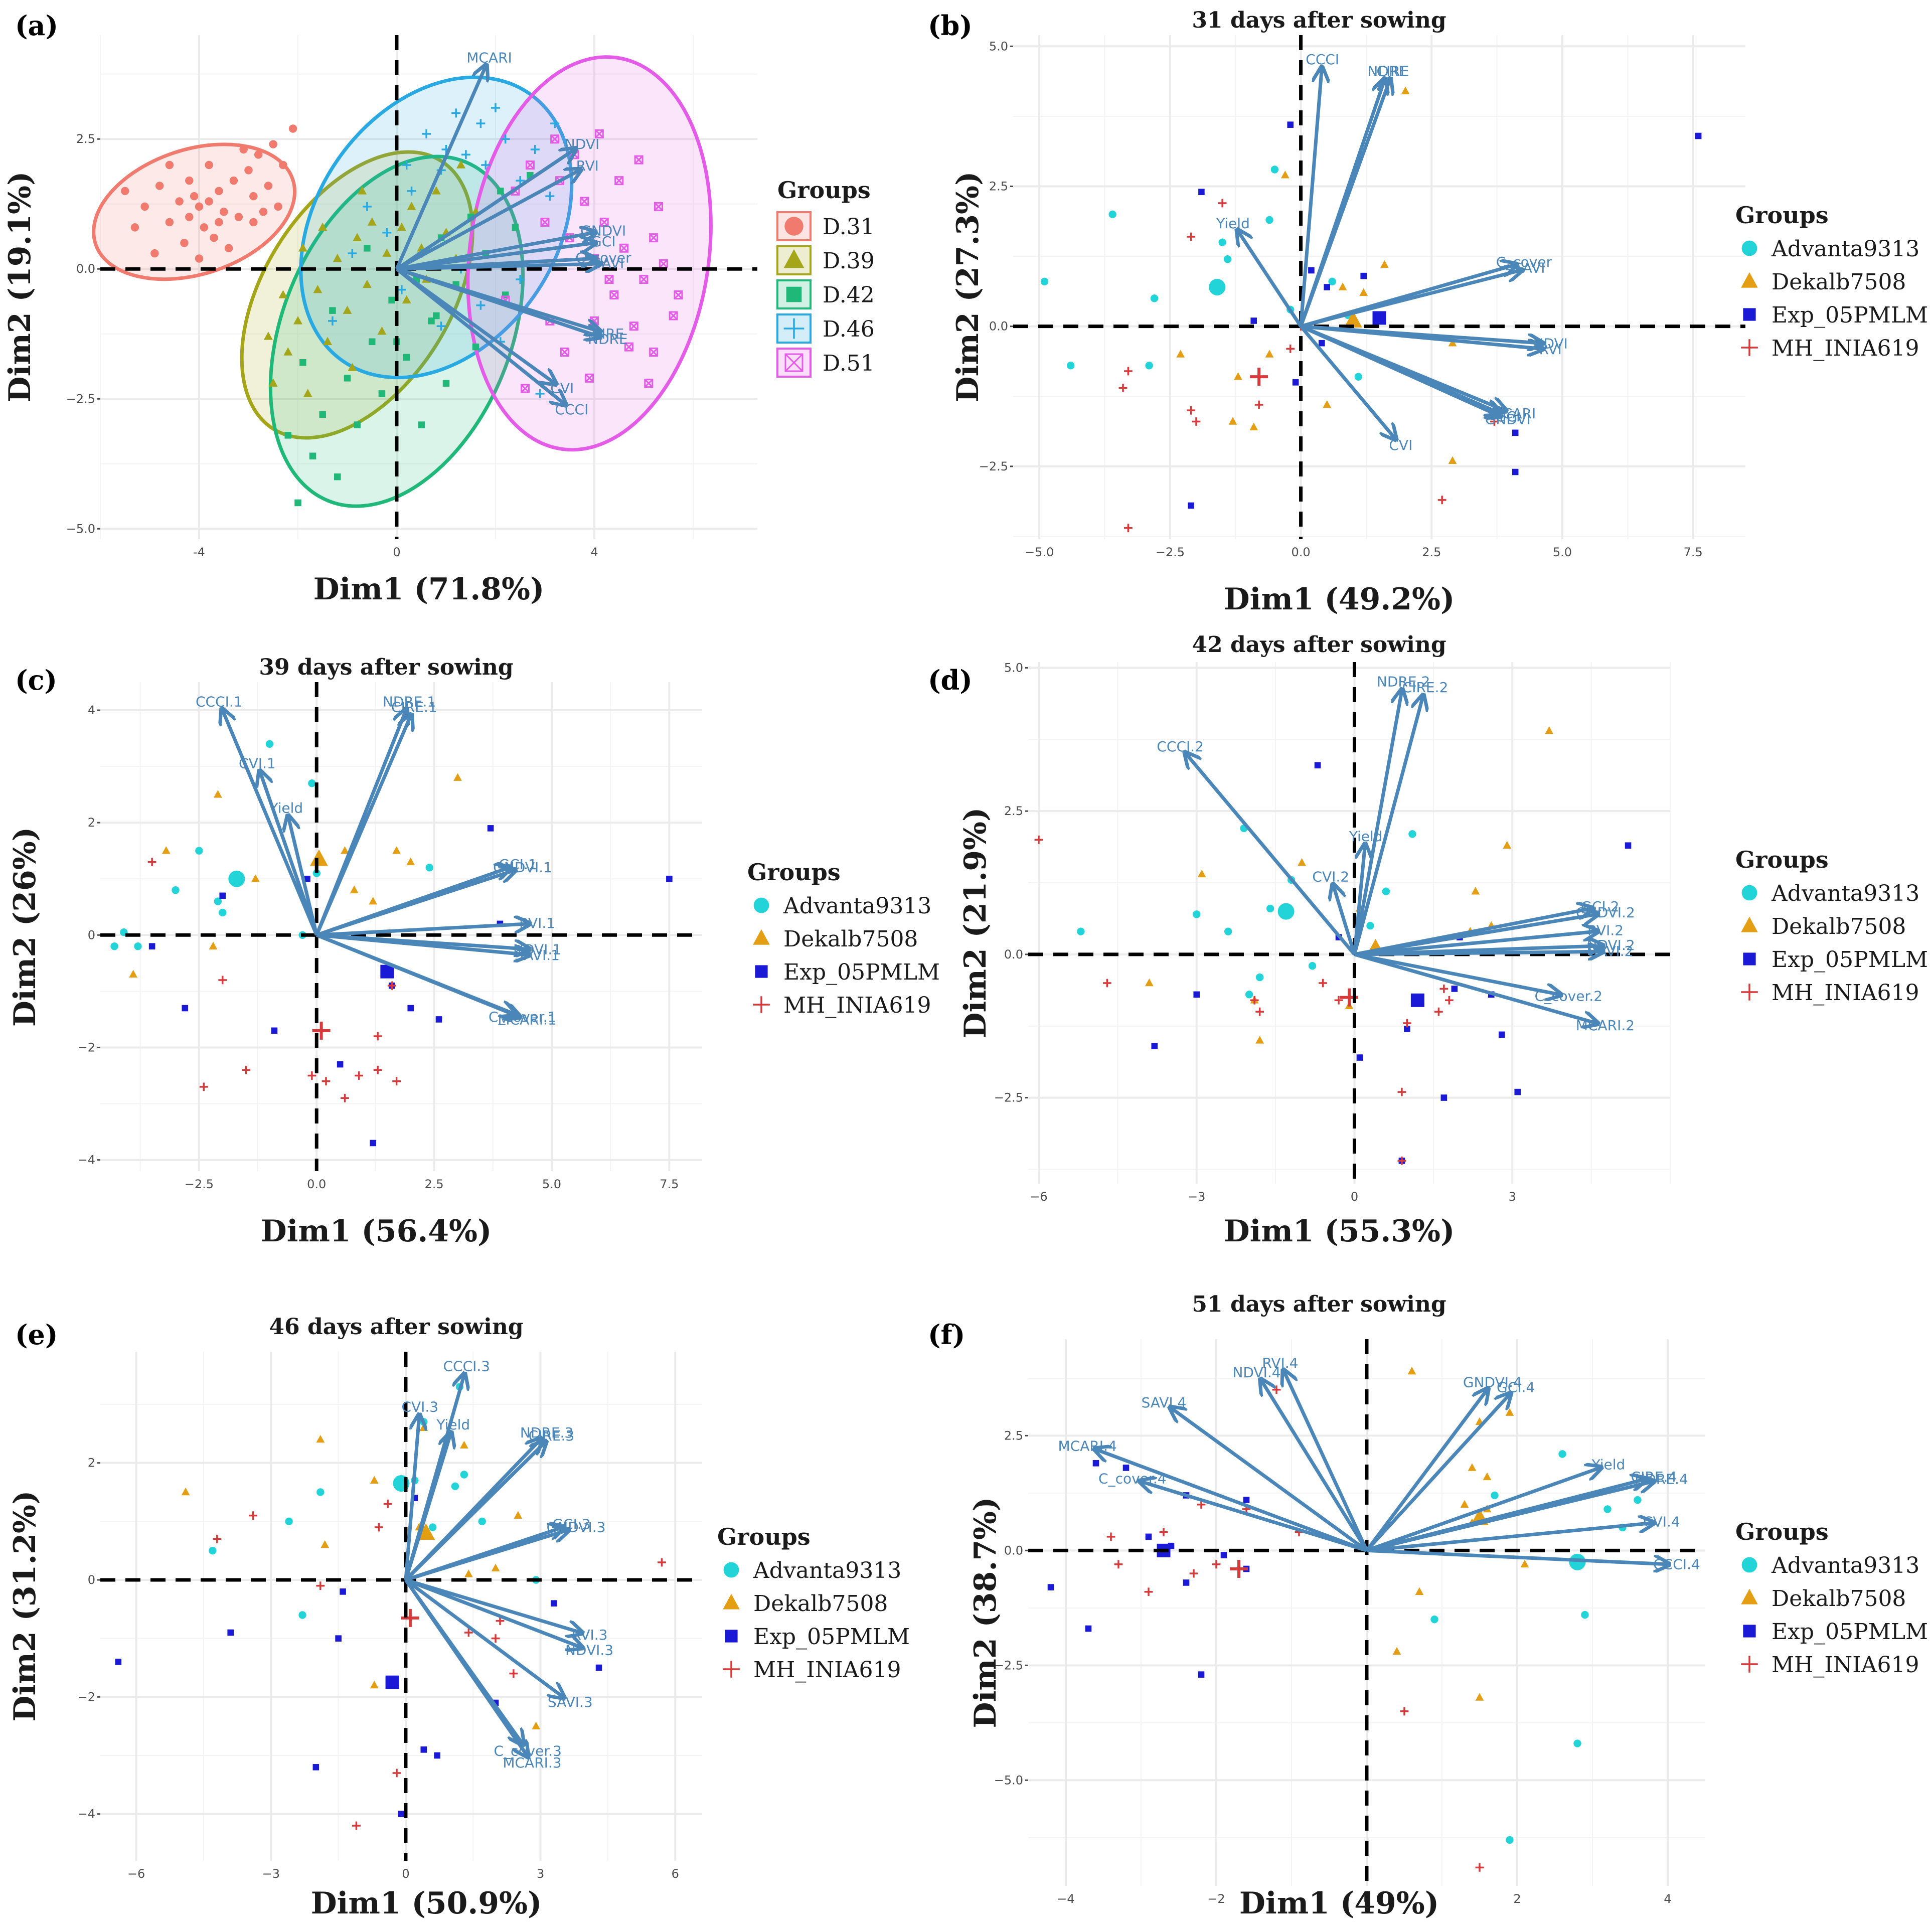 The height and width of the screenshot is (1928, 1932). I want to click on y-axis-label: Dim2 (26%), so click(25, 927).